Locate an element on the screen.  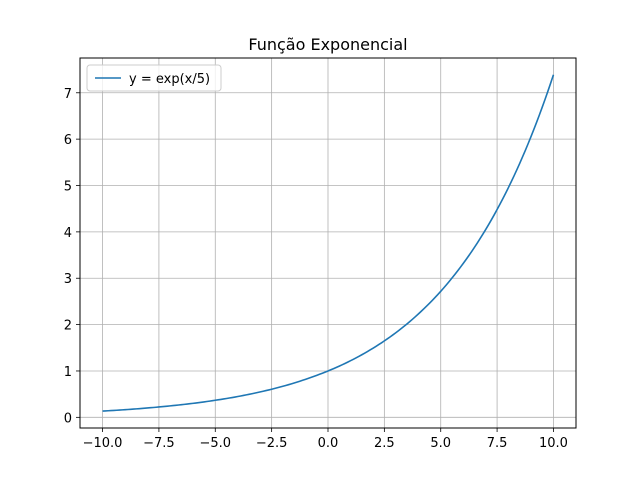
y-axis-ticks: 0 1 2 3 4 5 6 7 is located at coordinates (72, 256).